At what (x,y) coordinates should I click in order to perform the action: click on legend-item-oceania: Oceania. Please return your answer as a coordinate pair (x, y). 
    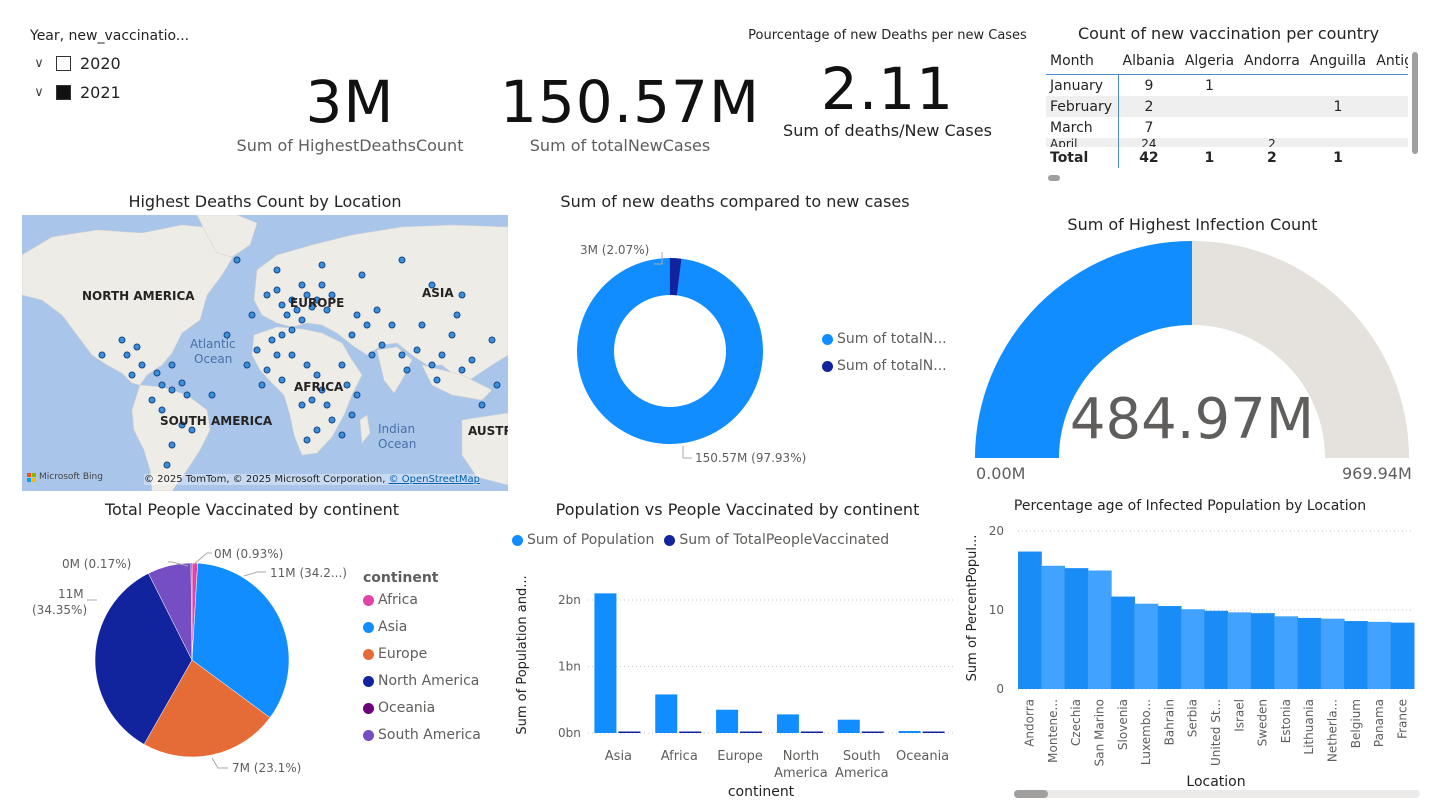
    Looking at the image, I should click on (422, 708).